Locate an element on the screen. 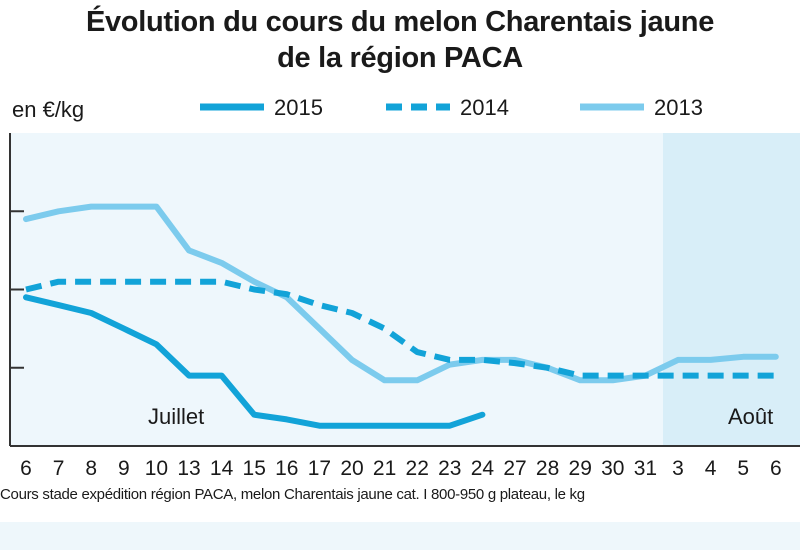  x-tick-label-23: 6 is located at coordinates (776, 468).